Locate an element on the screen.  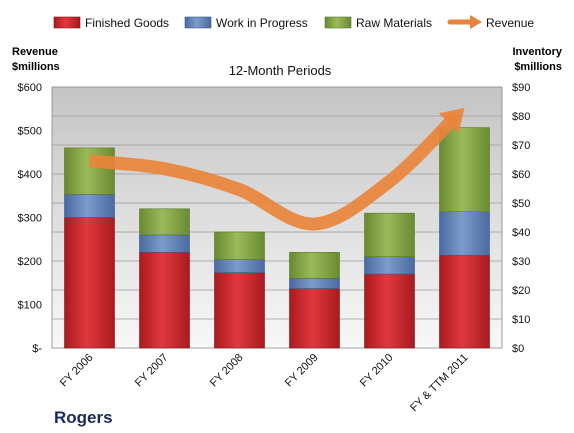
bar-finished-goods-fy-2008 is located at coordinates (239, 310).